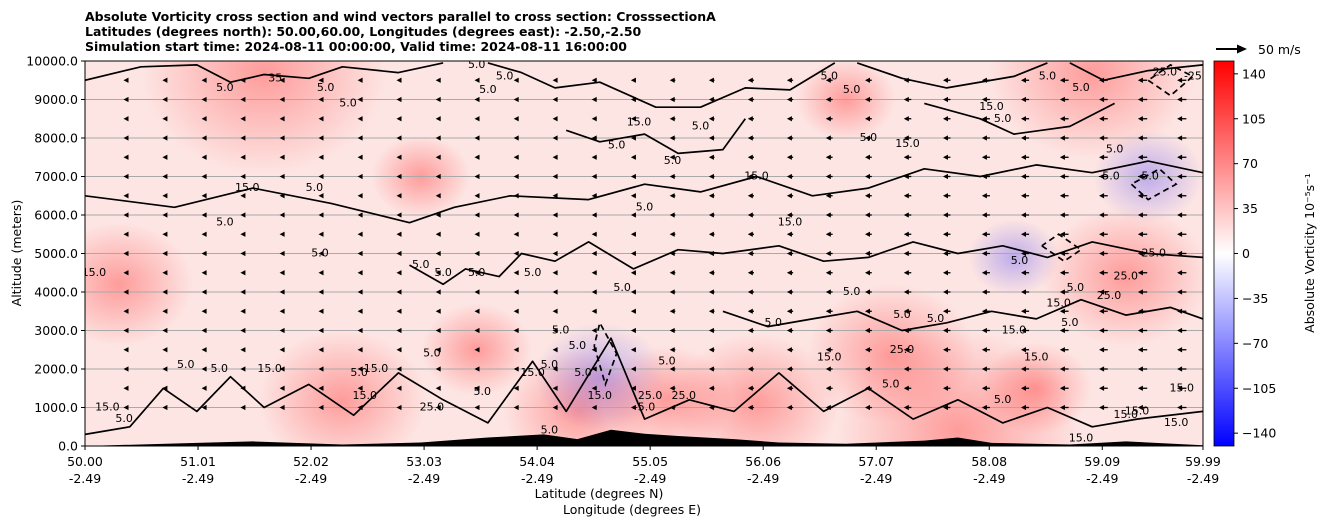 Image resolution: width=1332 pixels, height=526 pixels. Describe the element at coordinates (846, 101) in the screenshot. I see `vorticity-patch` at that location.